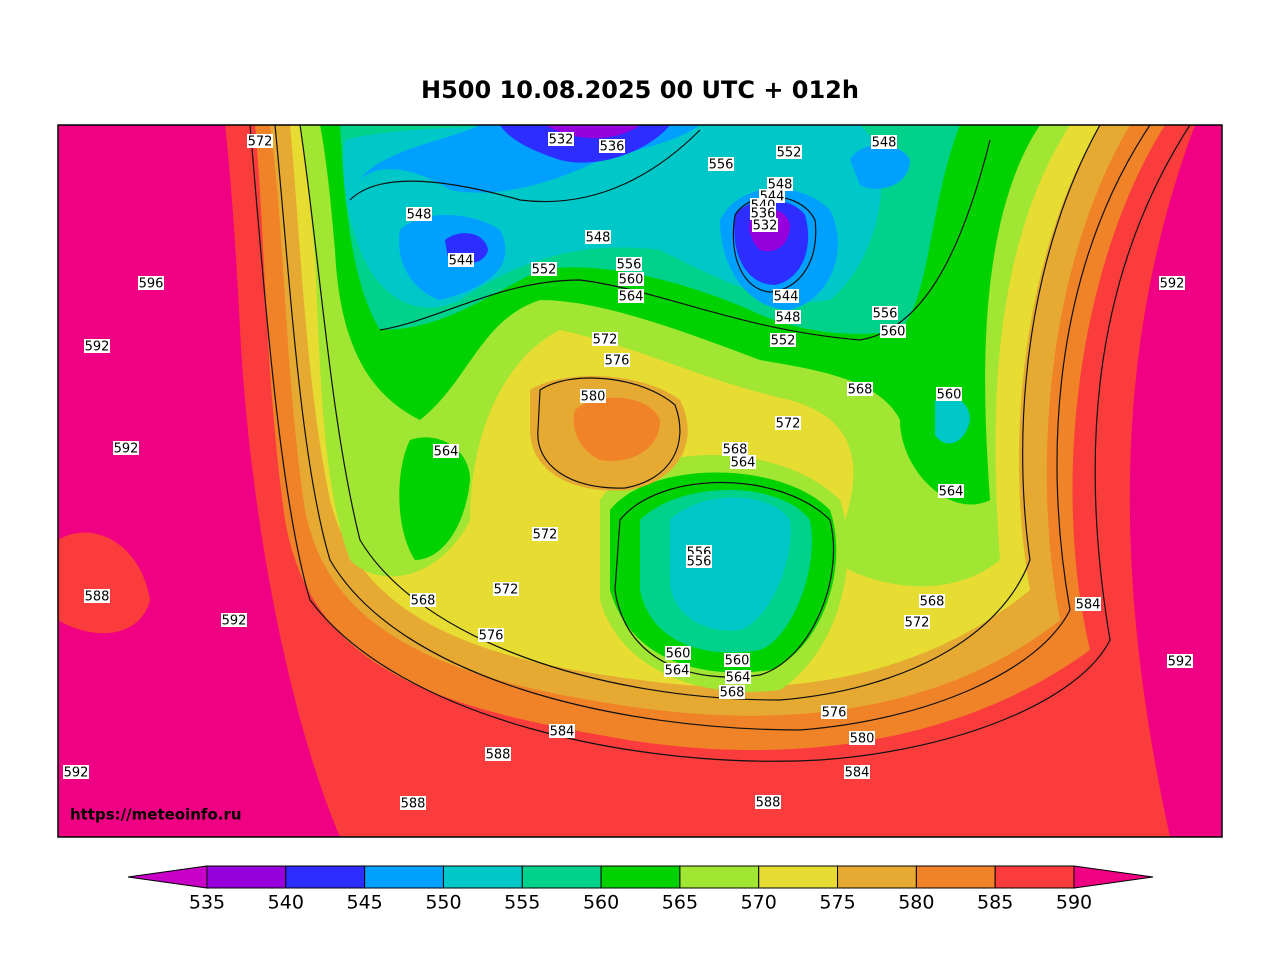 The image size is (1281, 963). Describe the element at coordinates (443, 903) in the screenshot. I see `colorbar-label: 550` at that location.